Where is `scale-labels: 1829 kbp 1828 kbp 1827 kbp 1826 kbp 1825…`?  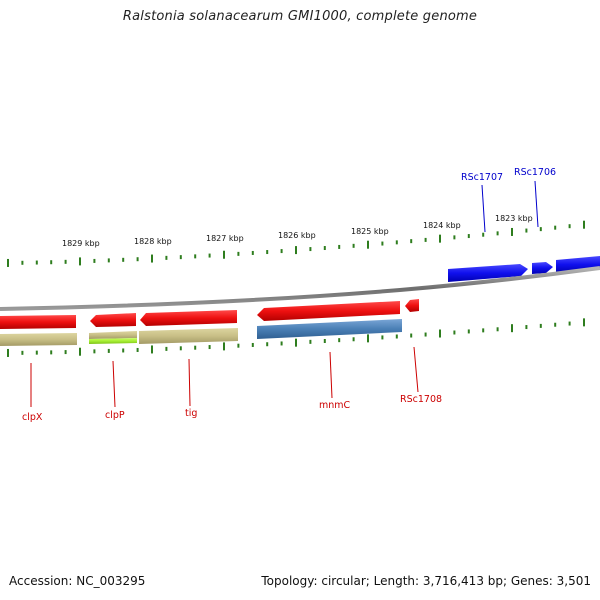
scale-labels: 1829 kbp 1828 kbp 1827 kbp 1826 kbp 1825… is located at coordinates (297, 231).